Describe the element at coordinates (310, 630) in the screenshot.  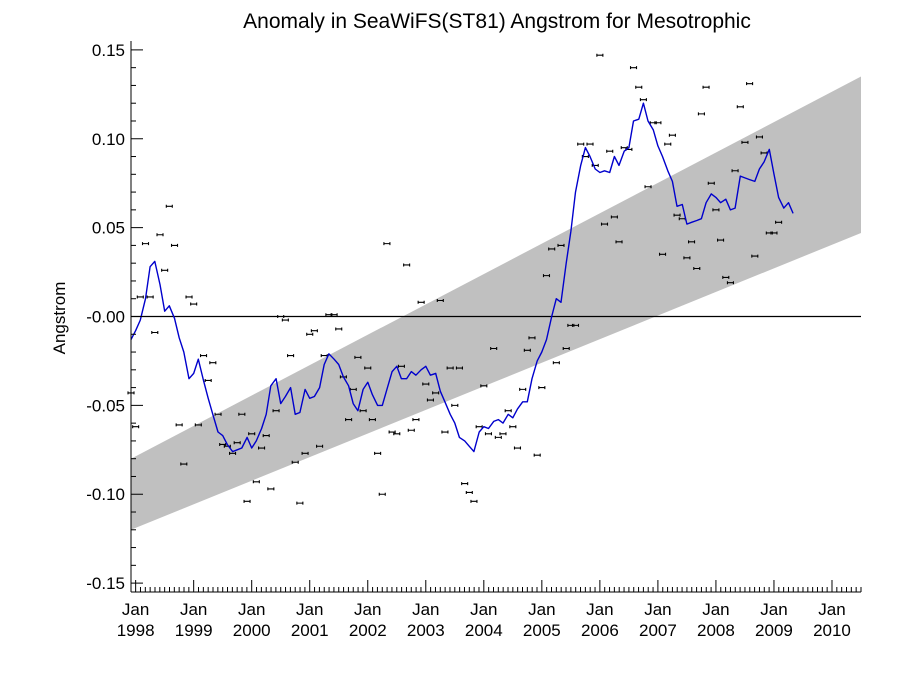
I see `x-tick-year-3: 2001` at that location.